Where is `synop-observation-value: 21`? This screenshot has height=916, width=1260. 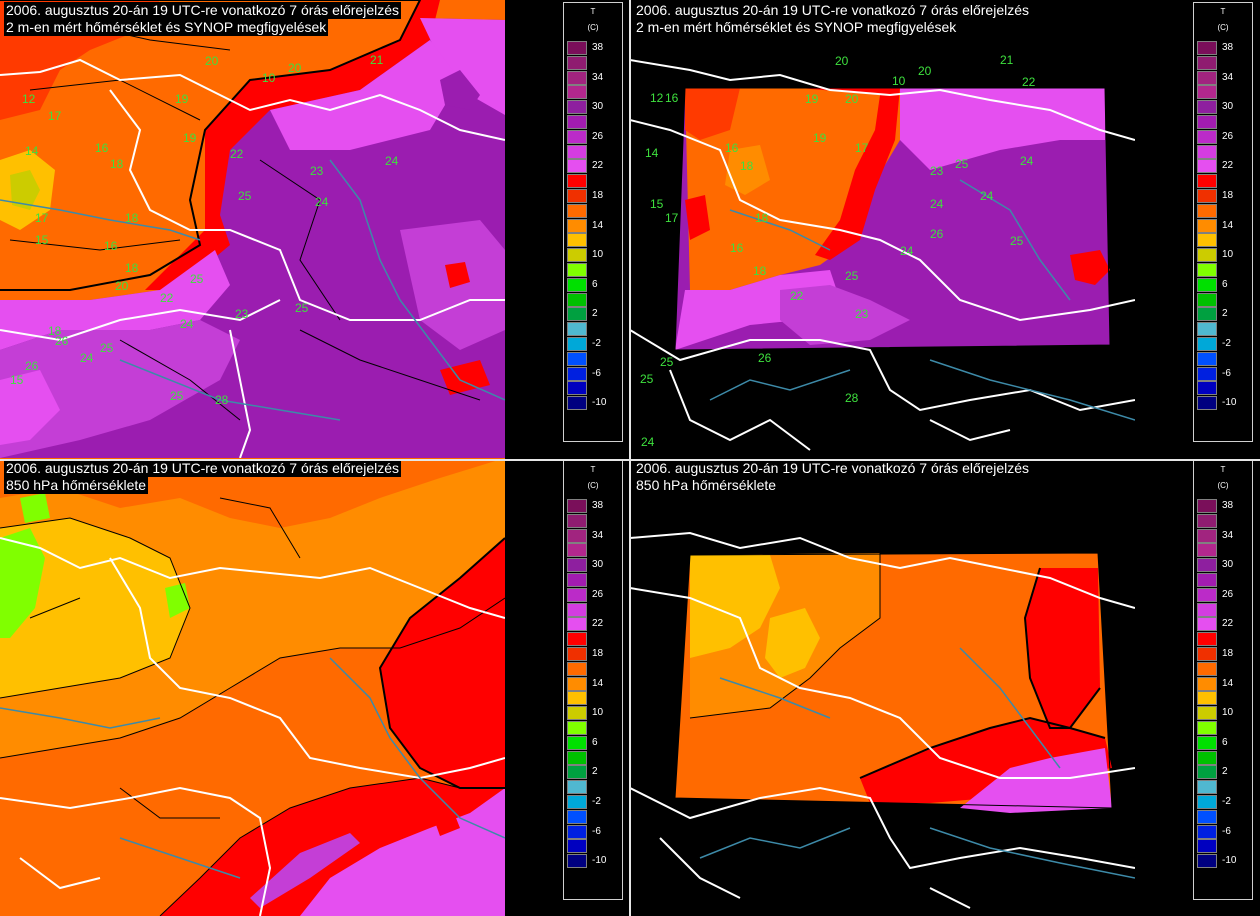
synop-observation-value: 21 is located at coordinates (377, 60).